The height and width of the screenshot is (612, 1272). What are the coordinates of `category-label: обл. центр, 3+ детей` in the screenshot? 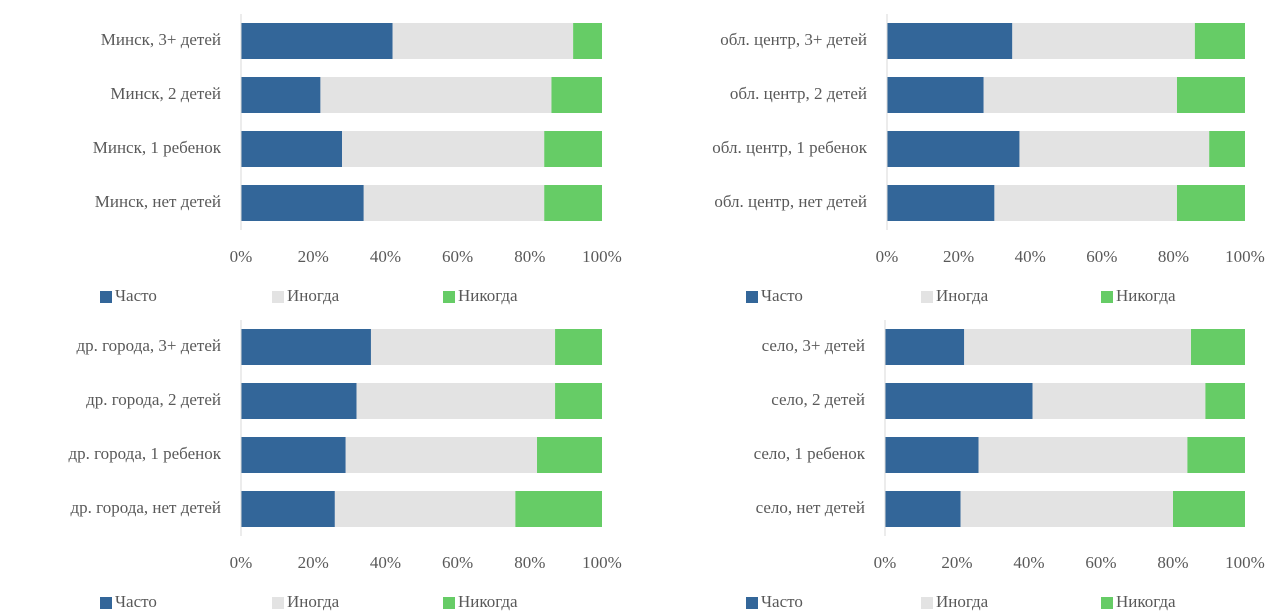 It's located at (793, 39).